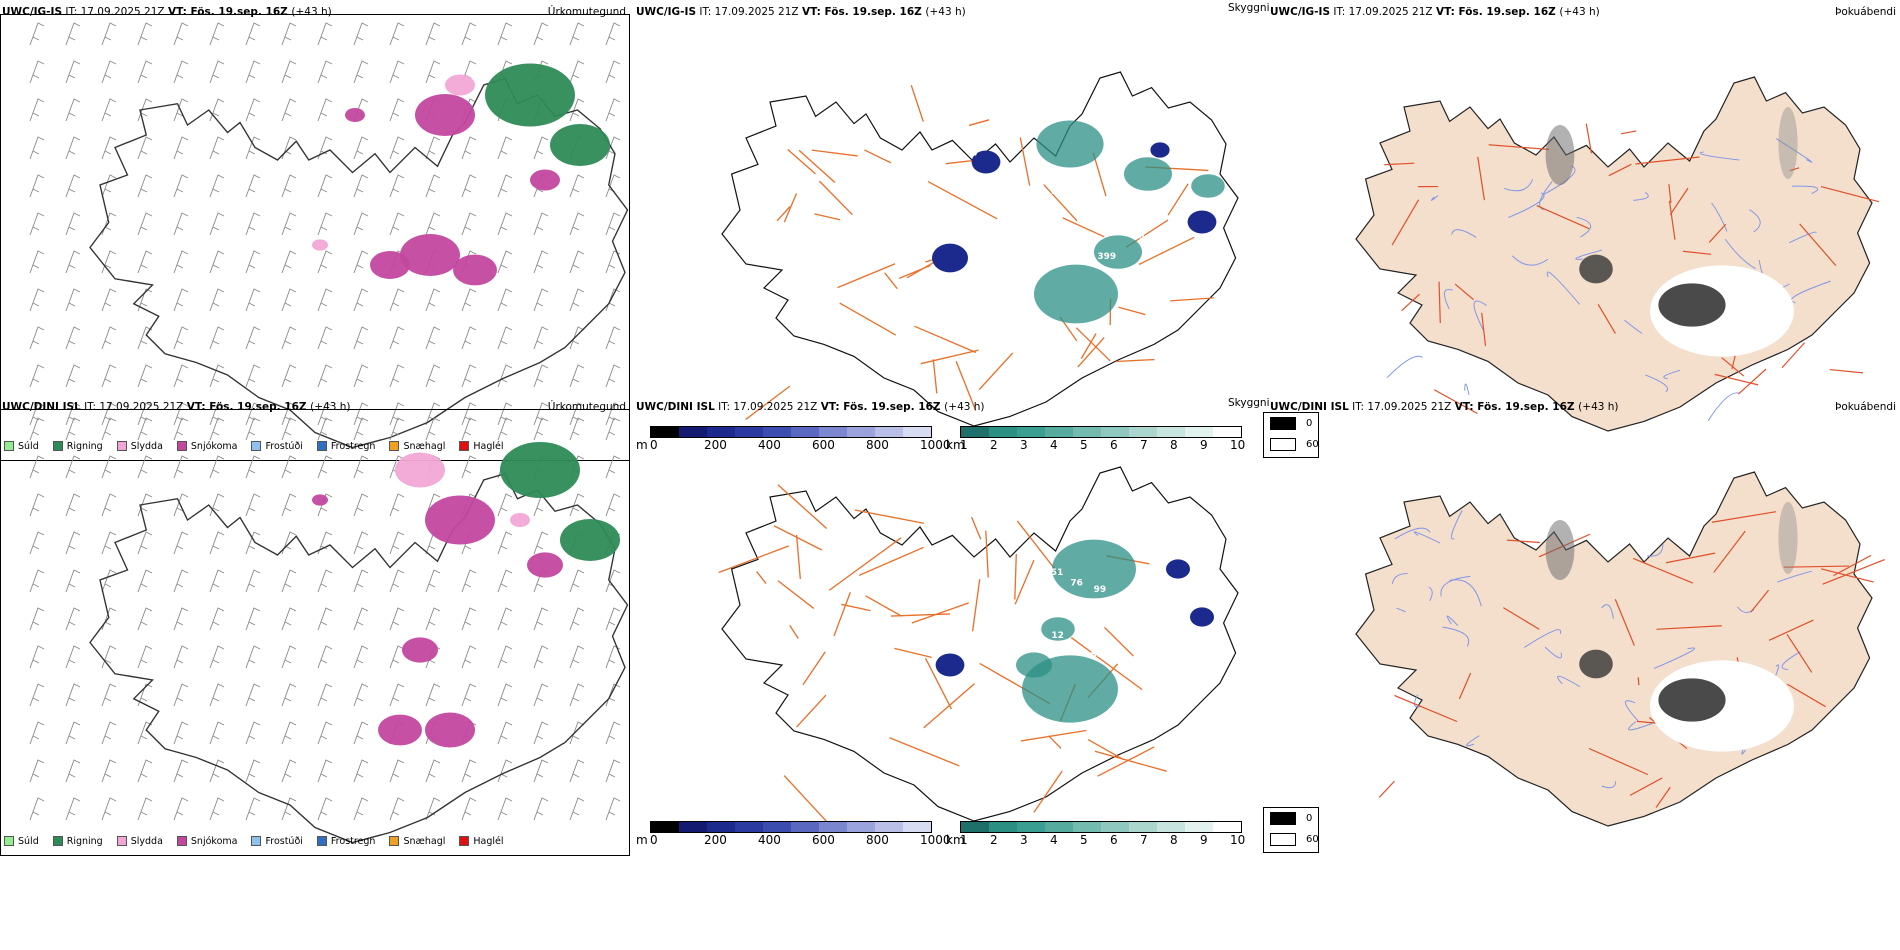 This screenshot has width=1900, height=950. What do you see at coordinates (823, 840) in the screenshot?
I see `colorbar-tick: 600` at bounding box center [823, 840].